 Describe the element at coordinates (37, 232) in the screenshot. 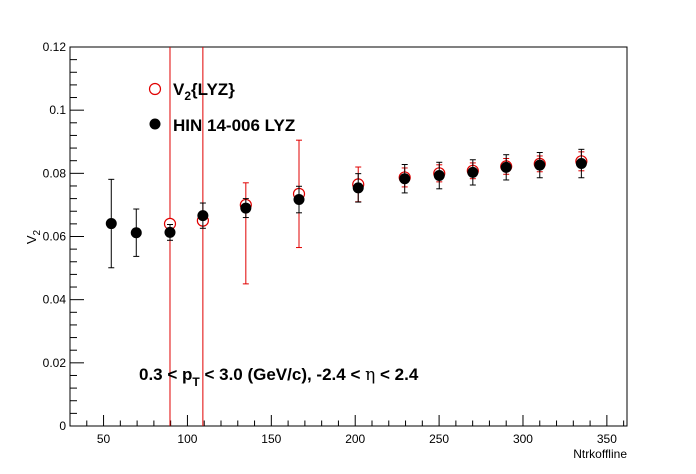

I see `y-axis-label-sub: 2` at that location.